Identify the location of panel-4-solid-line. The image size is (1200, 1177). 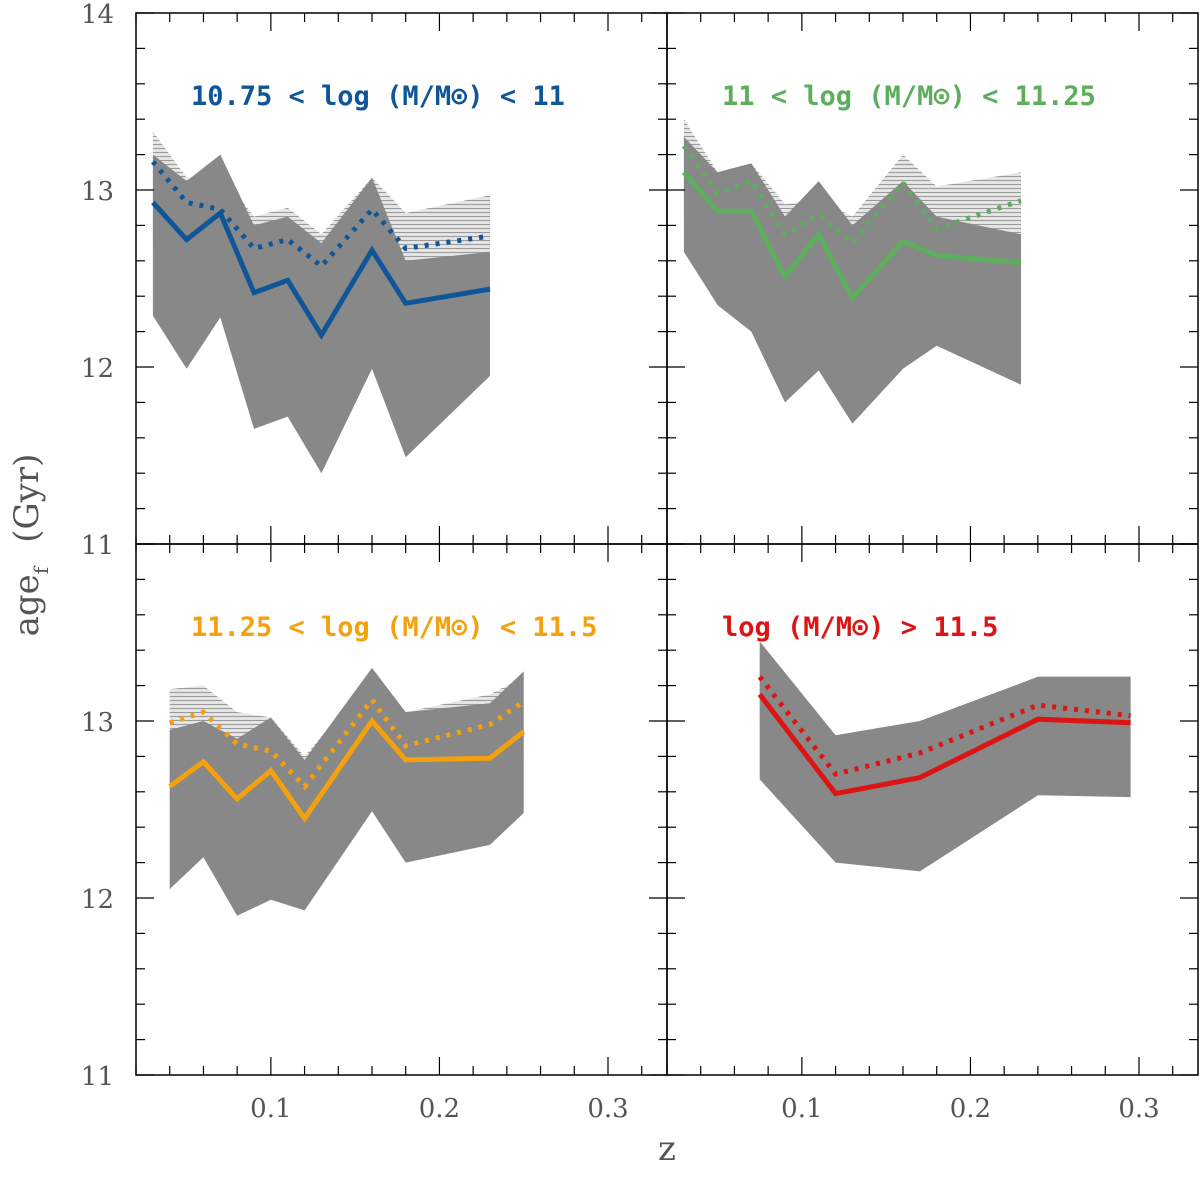
(944, 744).